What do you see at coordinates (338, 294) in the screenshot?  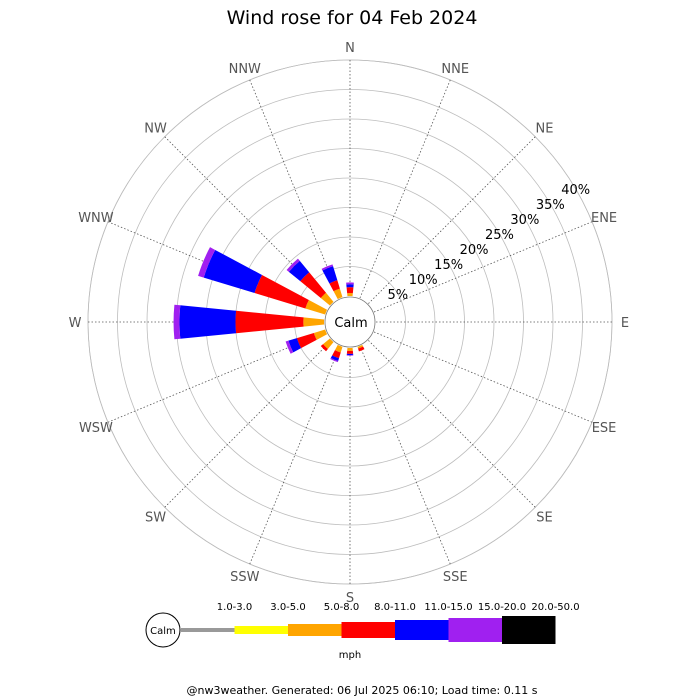 I see `bar-segment-nnw-5.0-8.0` at bounding box center [338, 294].